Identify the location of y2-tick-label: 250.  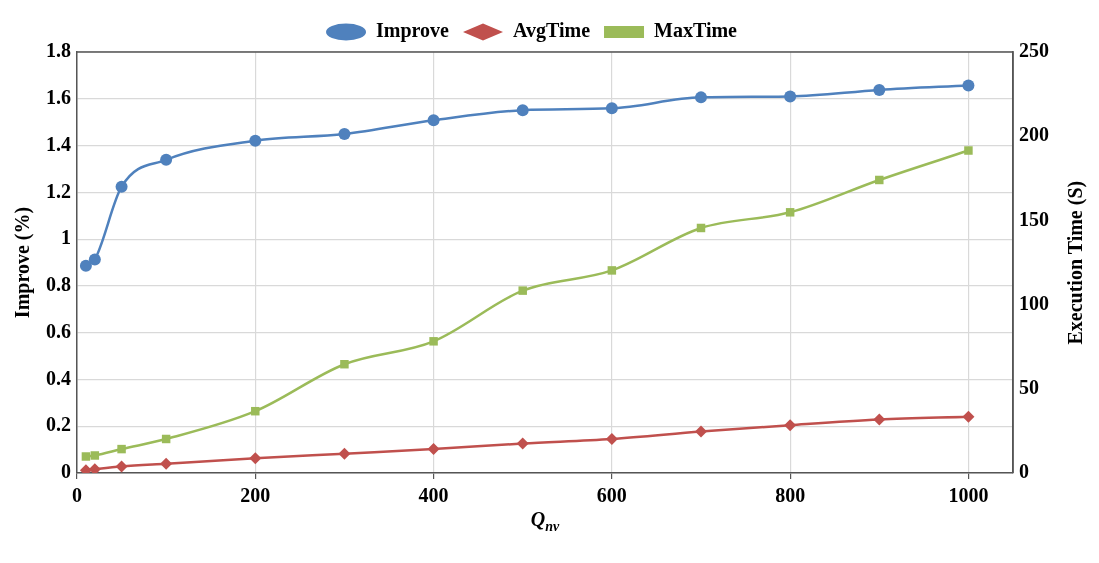
(1034, 50).